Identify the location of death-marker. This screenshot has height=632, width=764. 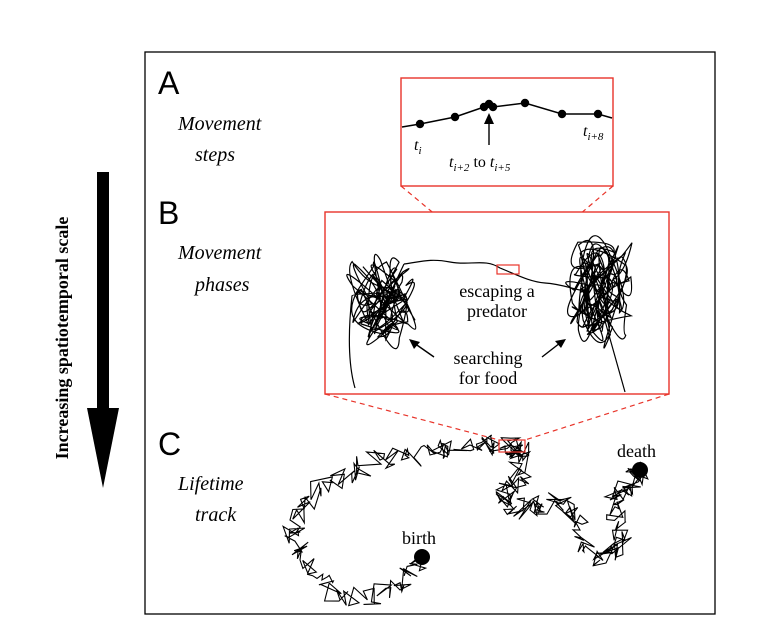
(640, 470).